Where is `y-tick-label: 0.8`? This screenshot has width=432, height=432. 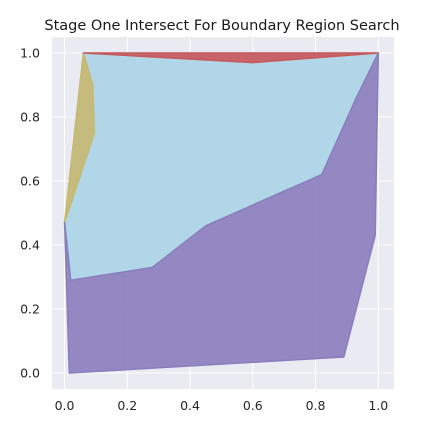
y-tick-label: 0.8 is located at coordinates (30, 117).